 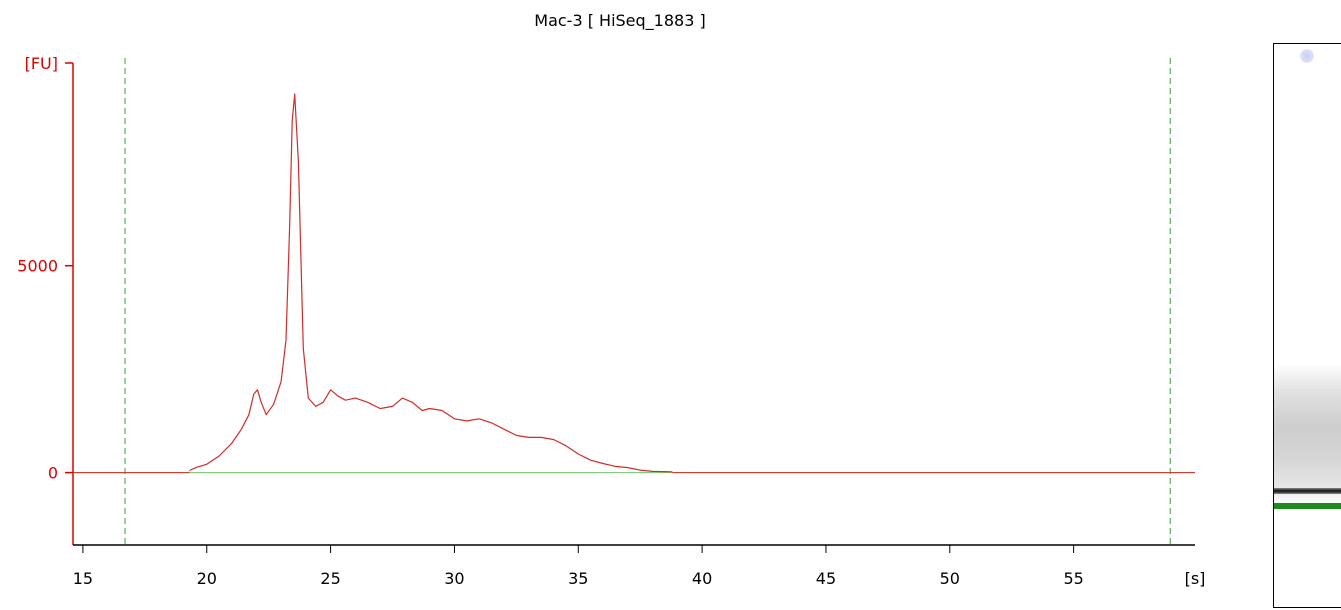 I want to click on well-dot, so click(x=1307, y=56).